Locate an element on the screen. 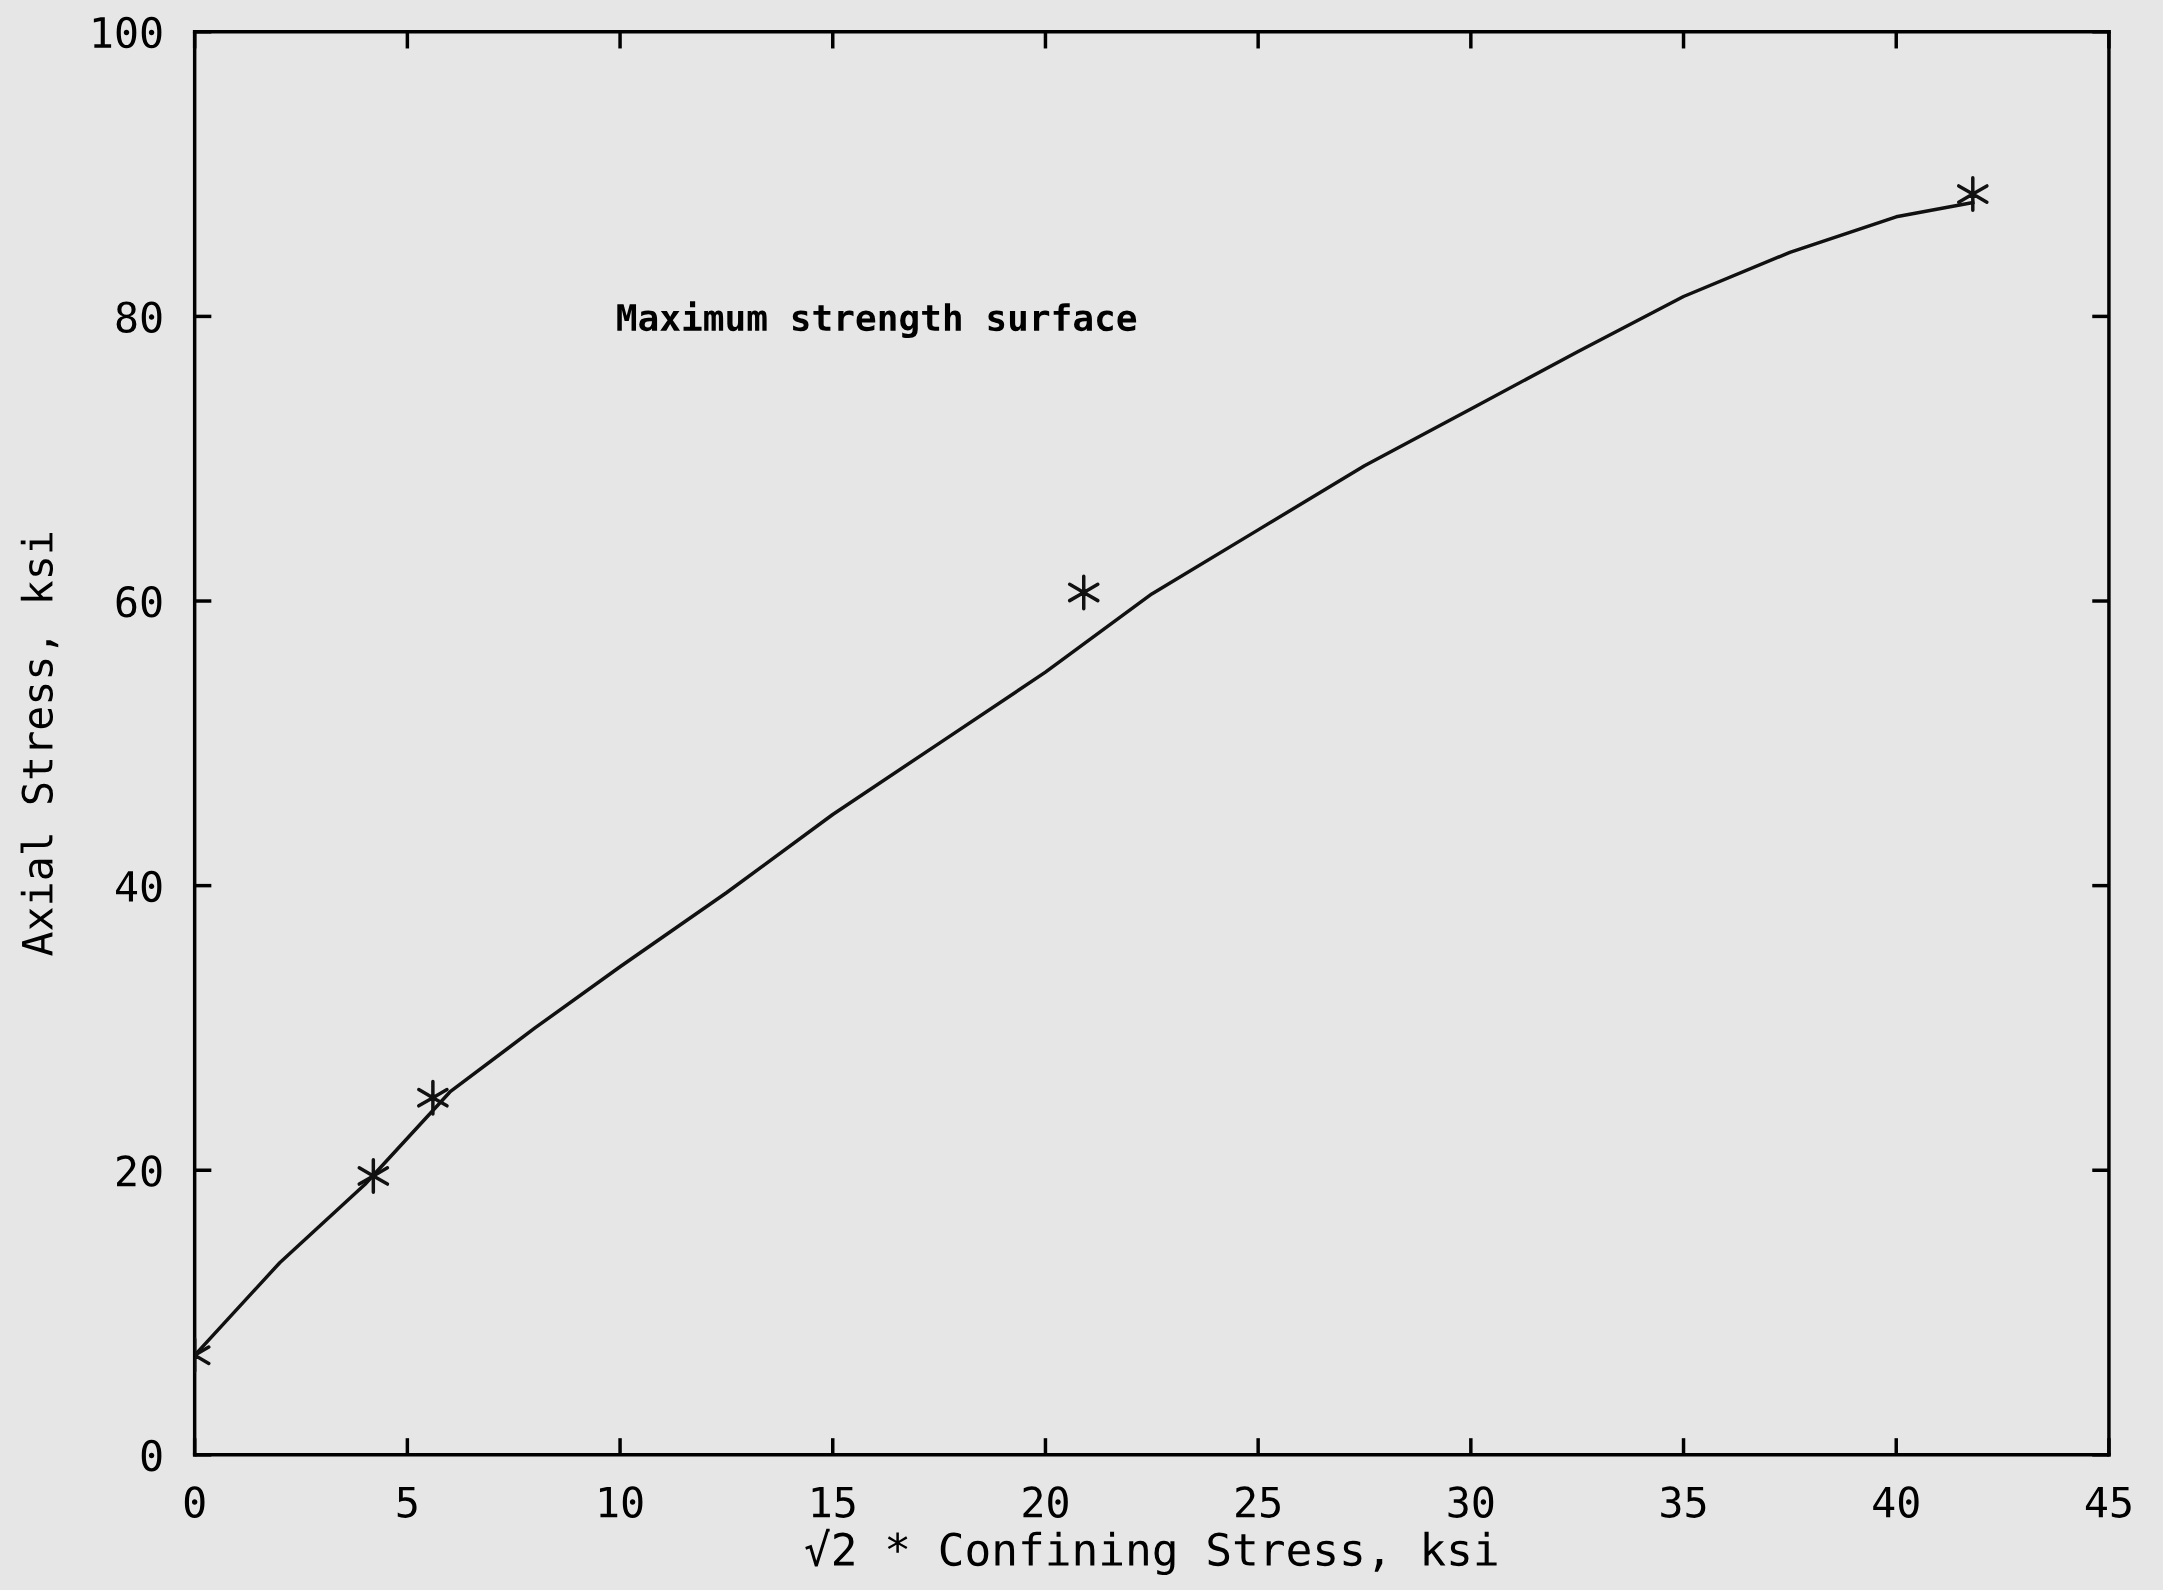 The image size is (2163, 1590). x-tick-label: 5 is located at coordinates (407, 1502).